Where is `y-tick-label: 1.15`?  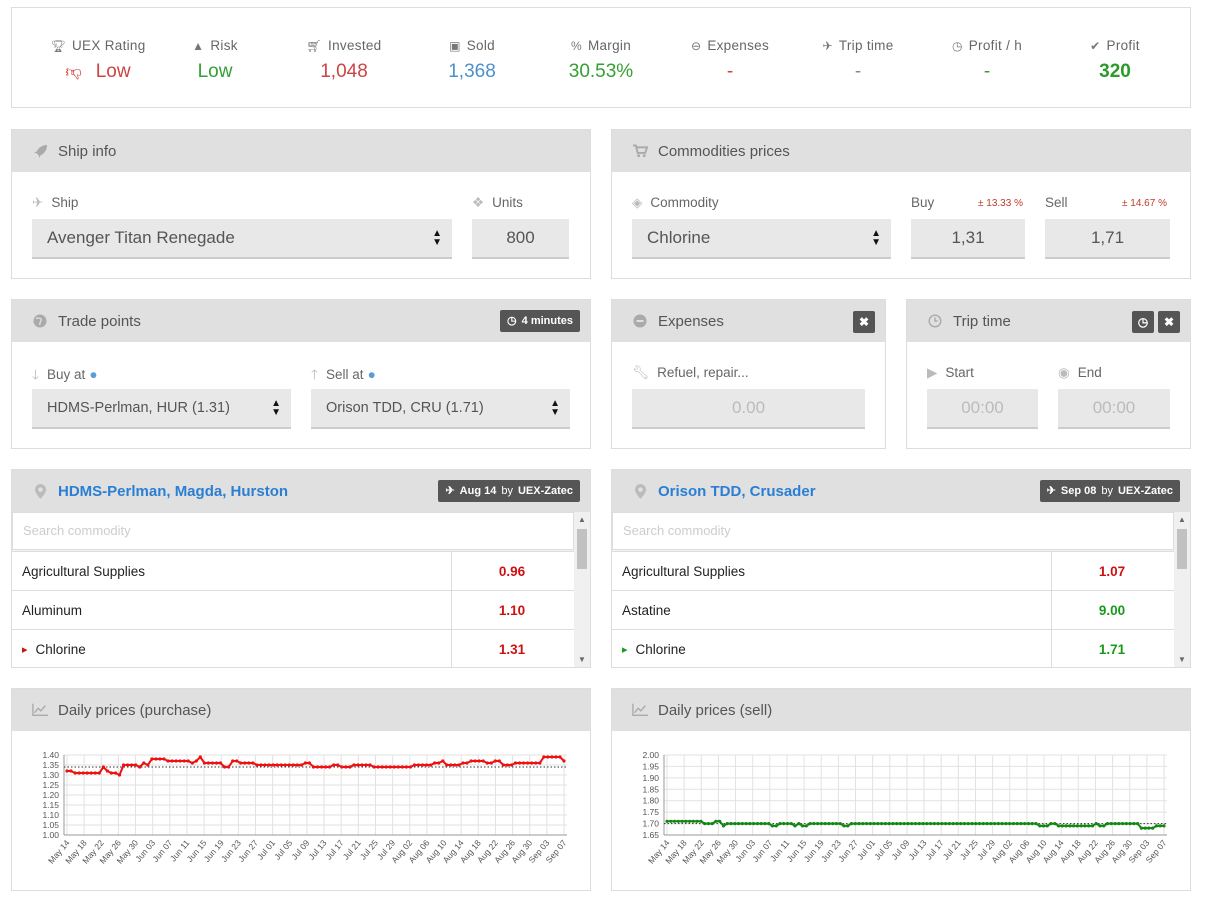
y-tick-label: 1.15 is located at coordinates (50, 805).